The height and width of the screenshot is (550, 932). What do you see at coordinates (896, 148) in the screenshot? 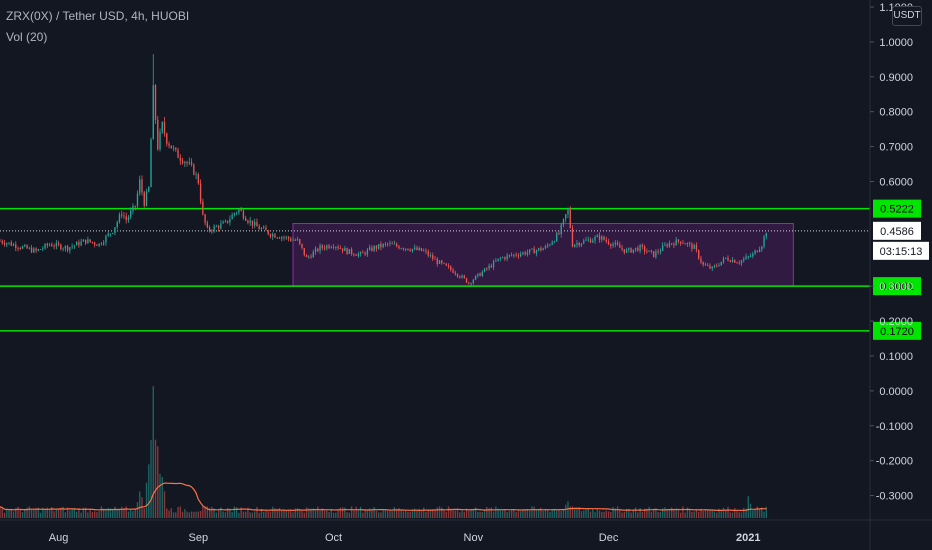
I see `y-tick-label: 0.7000` at bounding box center [896, 148].